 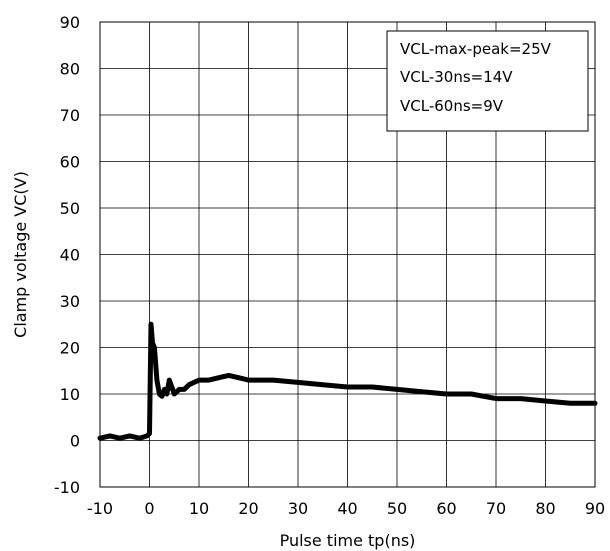 What do you see at coordinates (70, 162) in the screenshot?
I see `y-tick-label: 60` at bounding box center [70, 162].